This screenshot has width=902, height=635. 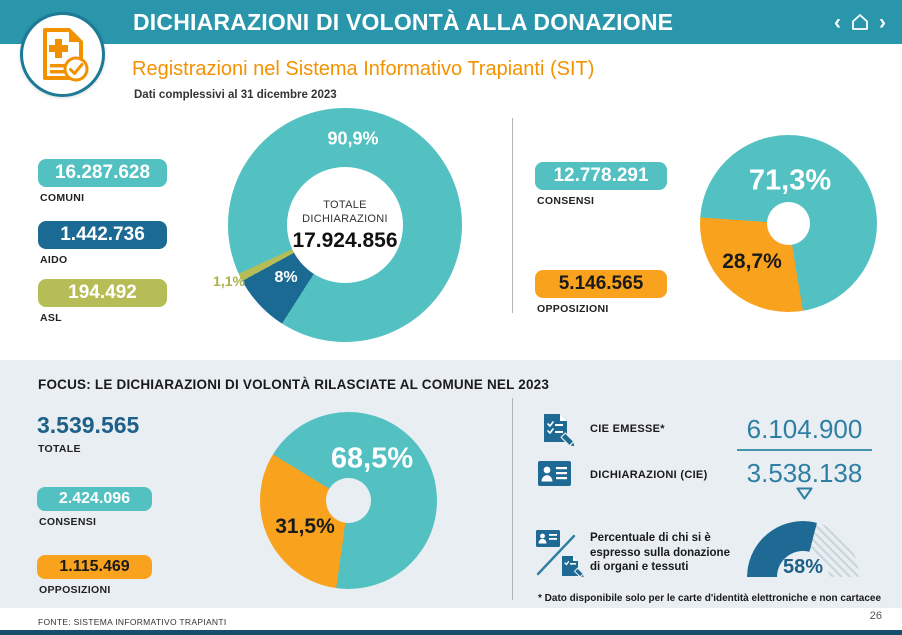 What do you see at coordinates (94, 499) in the screenshot?
I see `focus-consensi-value: 2.424.096` at bounding box center [94, 499].